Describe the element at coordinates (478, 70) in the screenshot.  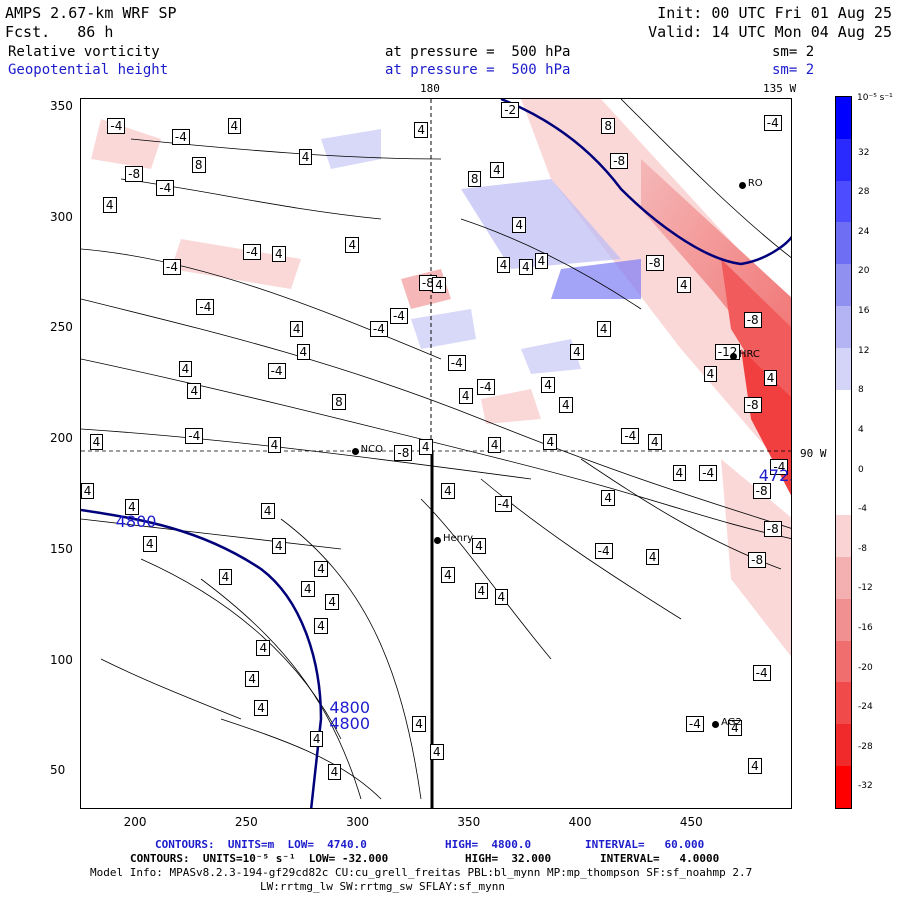
I see `pressure-level-2: at pressure = 500 hPa` at that location.